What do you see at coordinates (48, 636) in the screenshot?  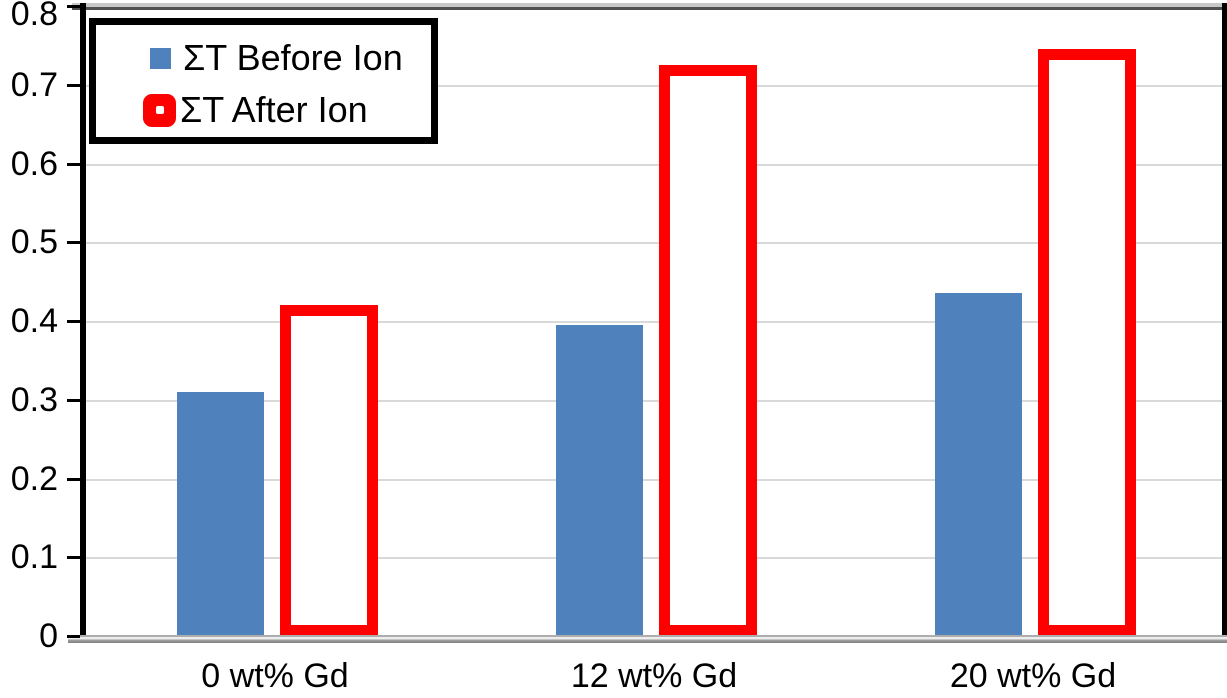 I see `y-axis-label: 0` at bounding box center [48, 636].